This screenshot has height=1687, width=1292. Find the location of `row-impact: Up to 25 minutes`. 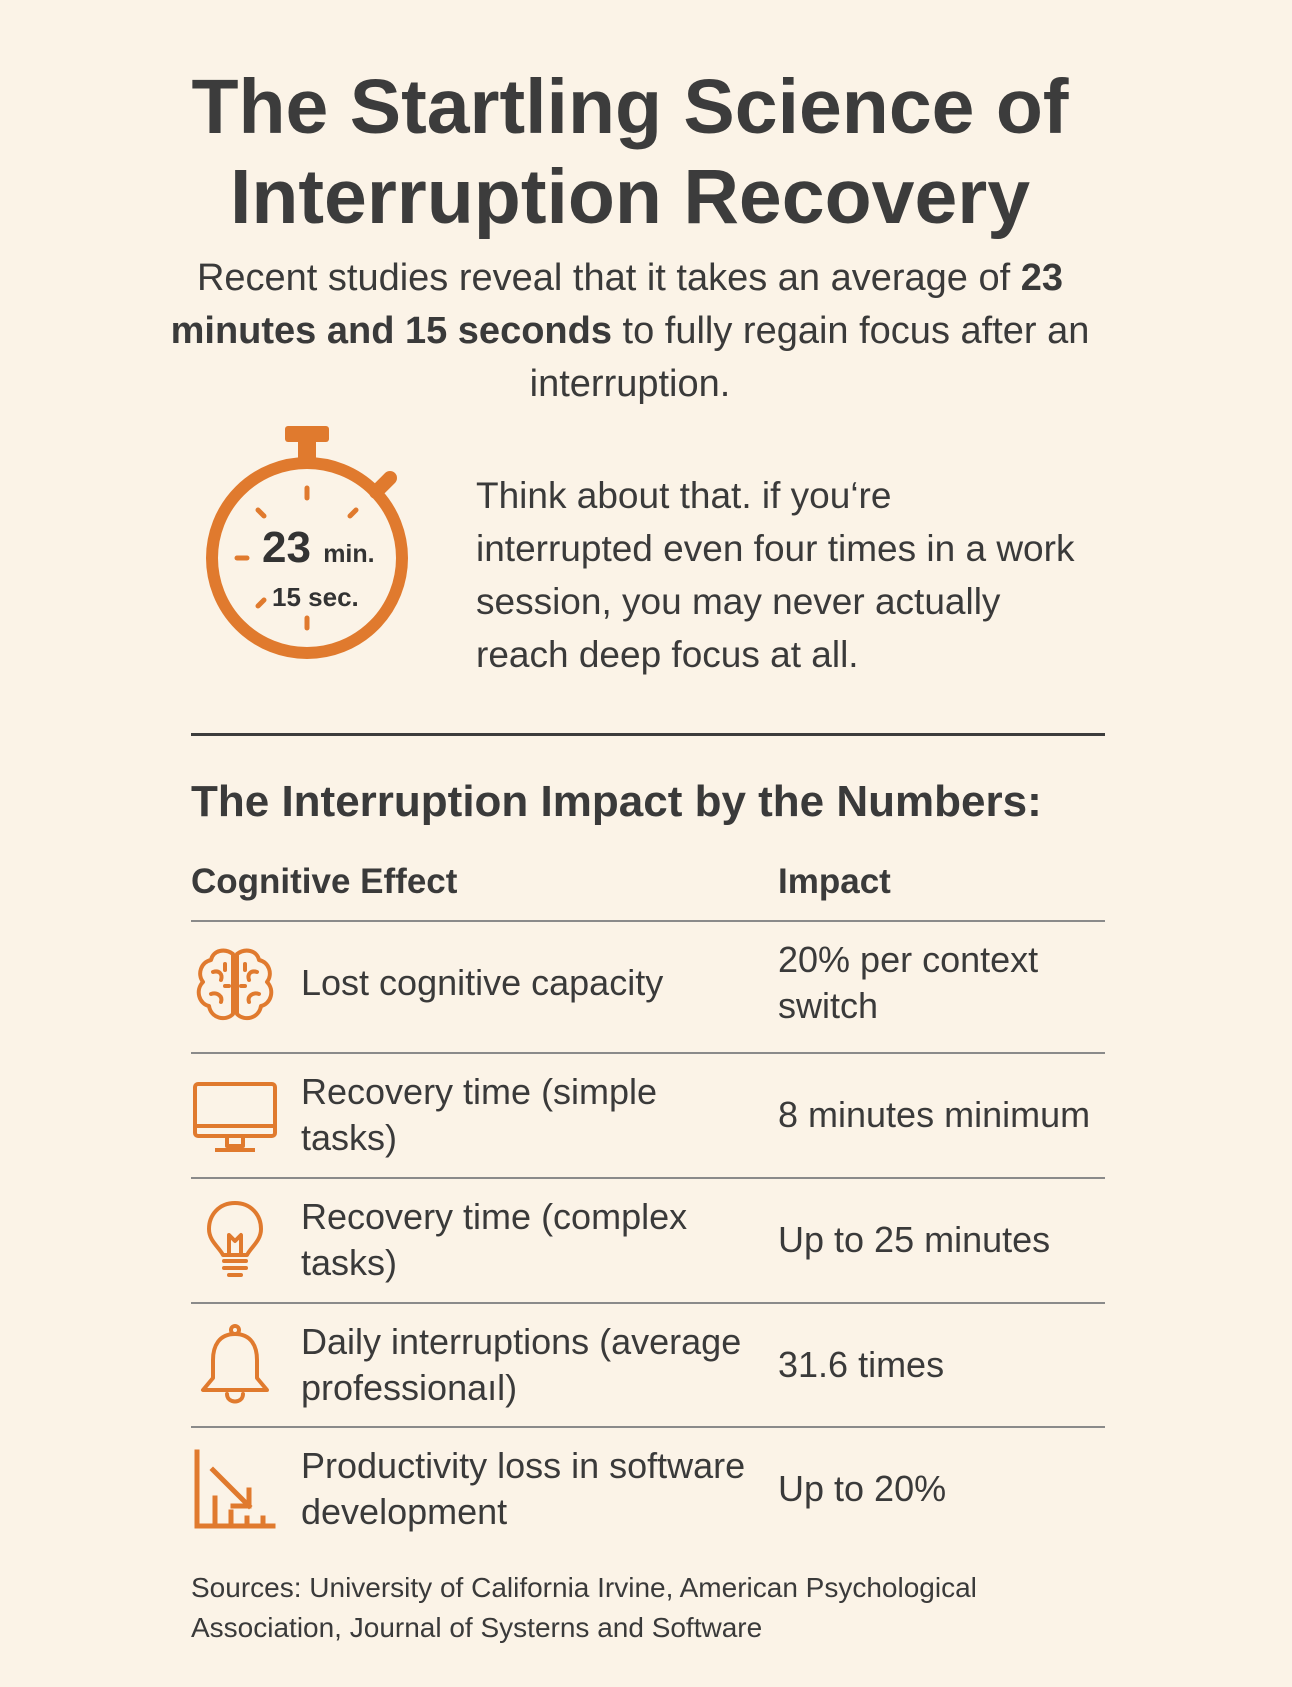

row-impact: Up to 25 minutes is located at coordinates (914, 1239).